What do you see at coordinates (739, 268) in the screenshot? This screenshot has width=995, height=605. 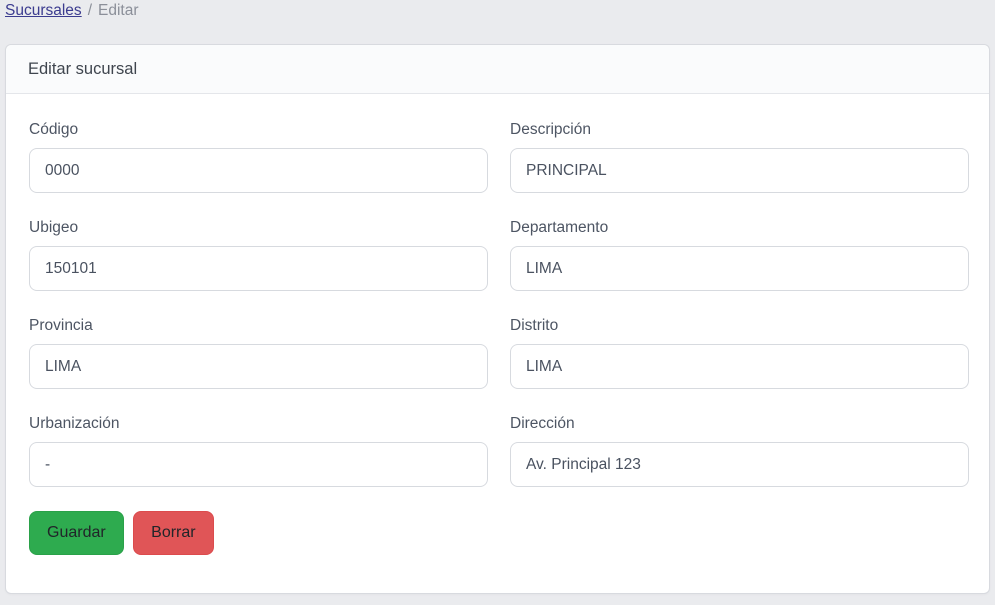 I see `departamento-input` at bounding box center [739, 268].